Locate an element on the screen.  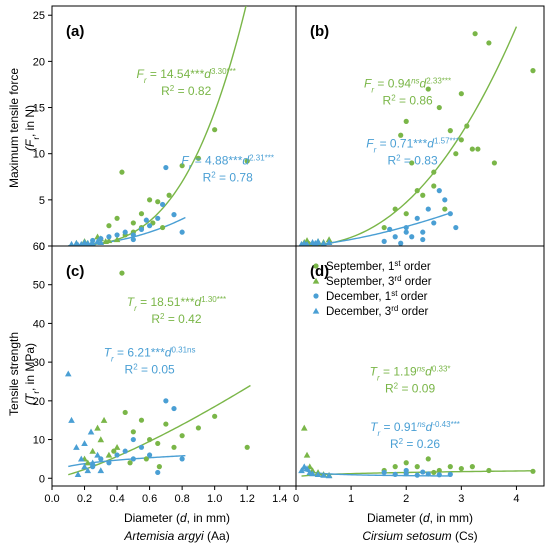
x-axis-title-left: Diameter (d, in mm) is located at coordinates (177, 518).